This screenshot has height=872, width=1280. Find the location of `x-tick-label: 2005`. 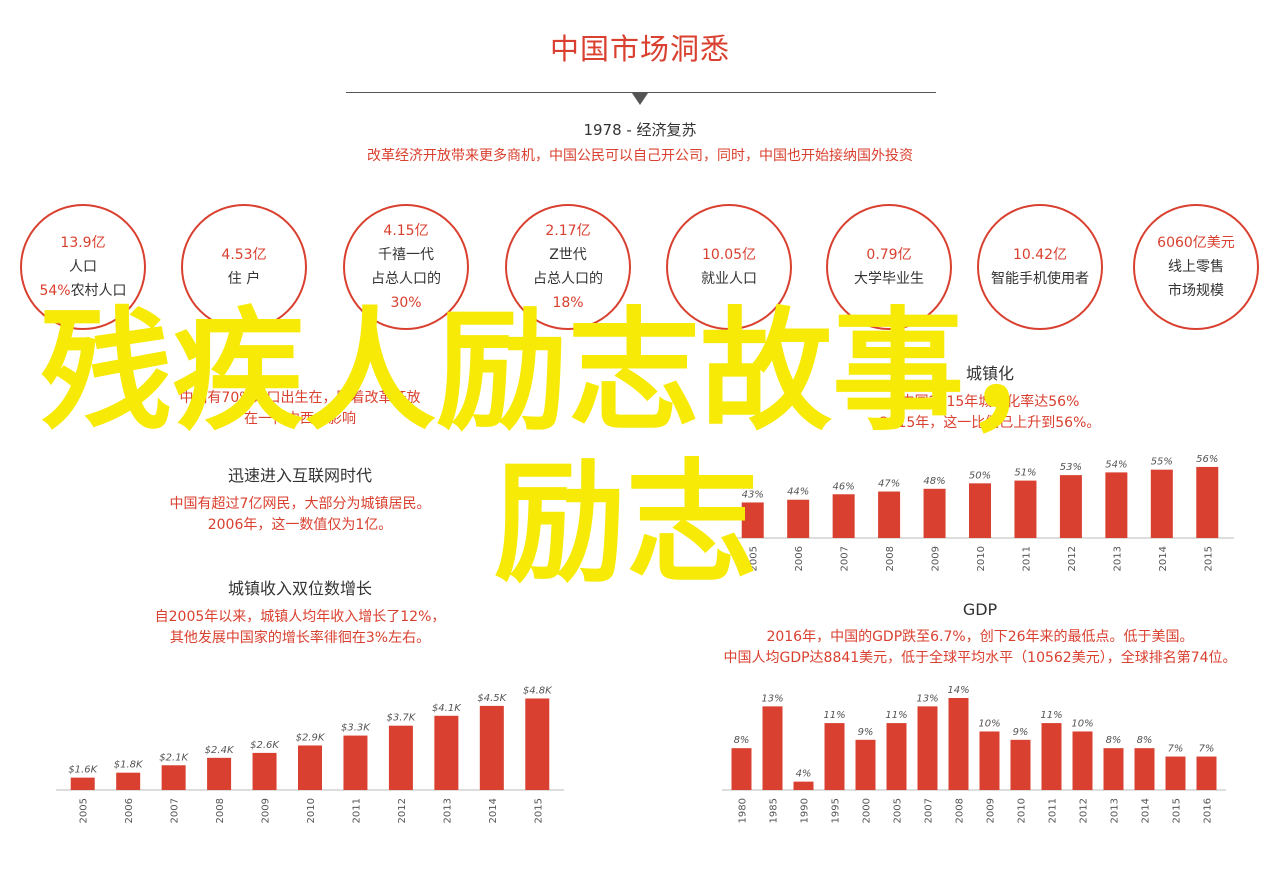

x-tick-label: 2005 is located at coordinates (84, 810).